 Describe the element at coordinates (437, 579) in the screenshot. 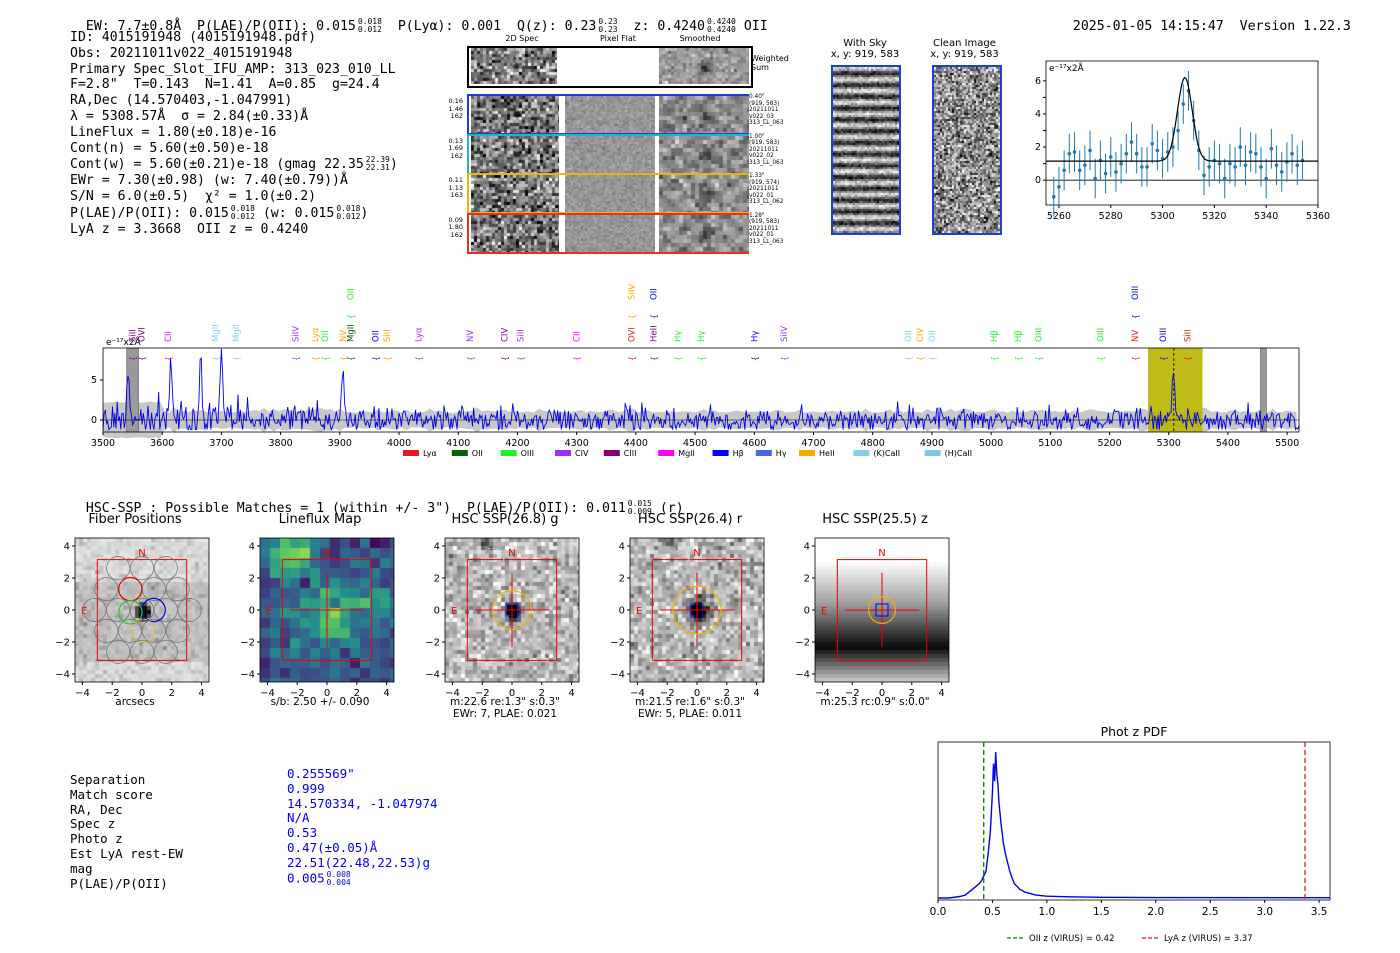

I see `hsc-ytick-label: 2` at that location.